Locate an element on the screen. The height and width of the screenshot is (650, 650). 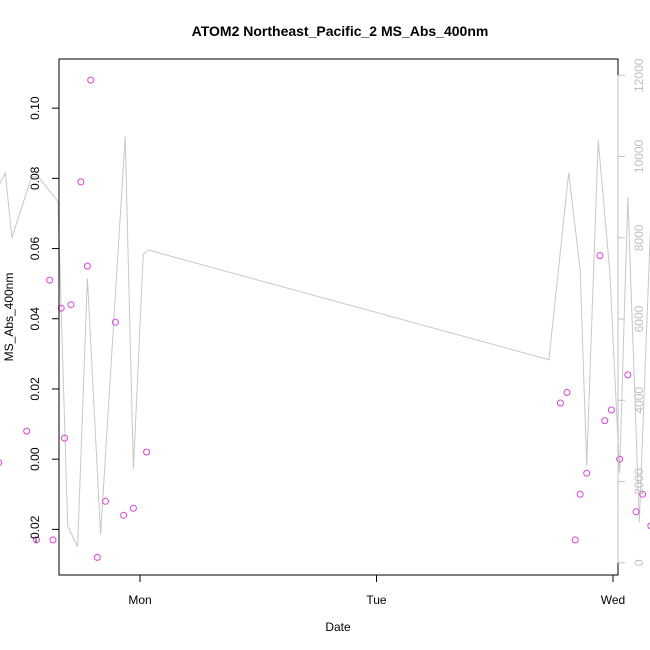
y-tick-label: 0.10 is located at coordinates (35, 108).